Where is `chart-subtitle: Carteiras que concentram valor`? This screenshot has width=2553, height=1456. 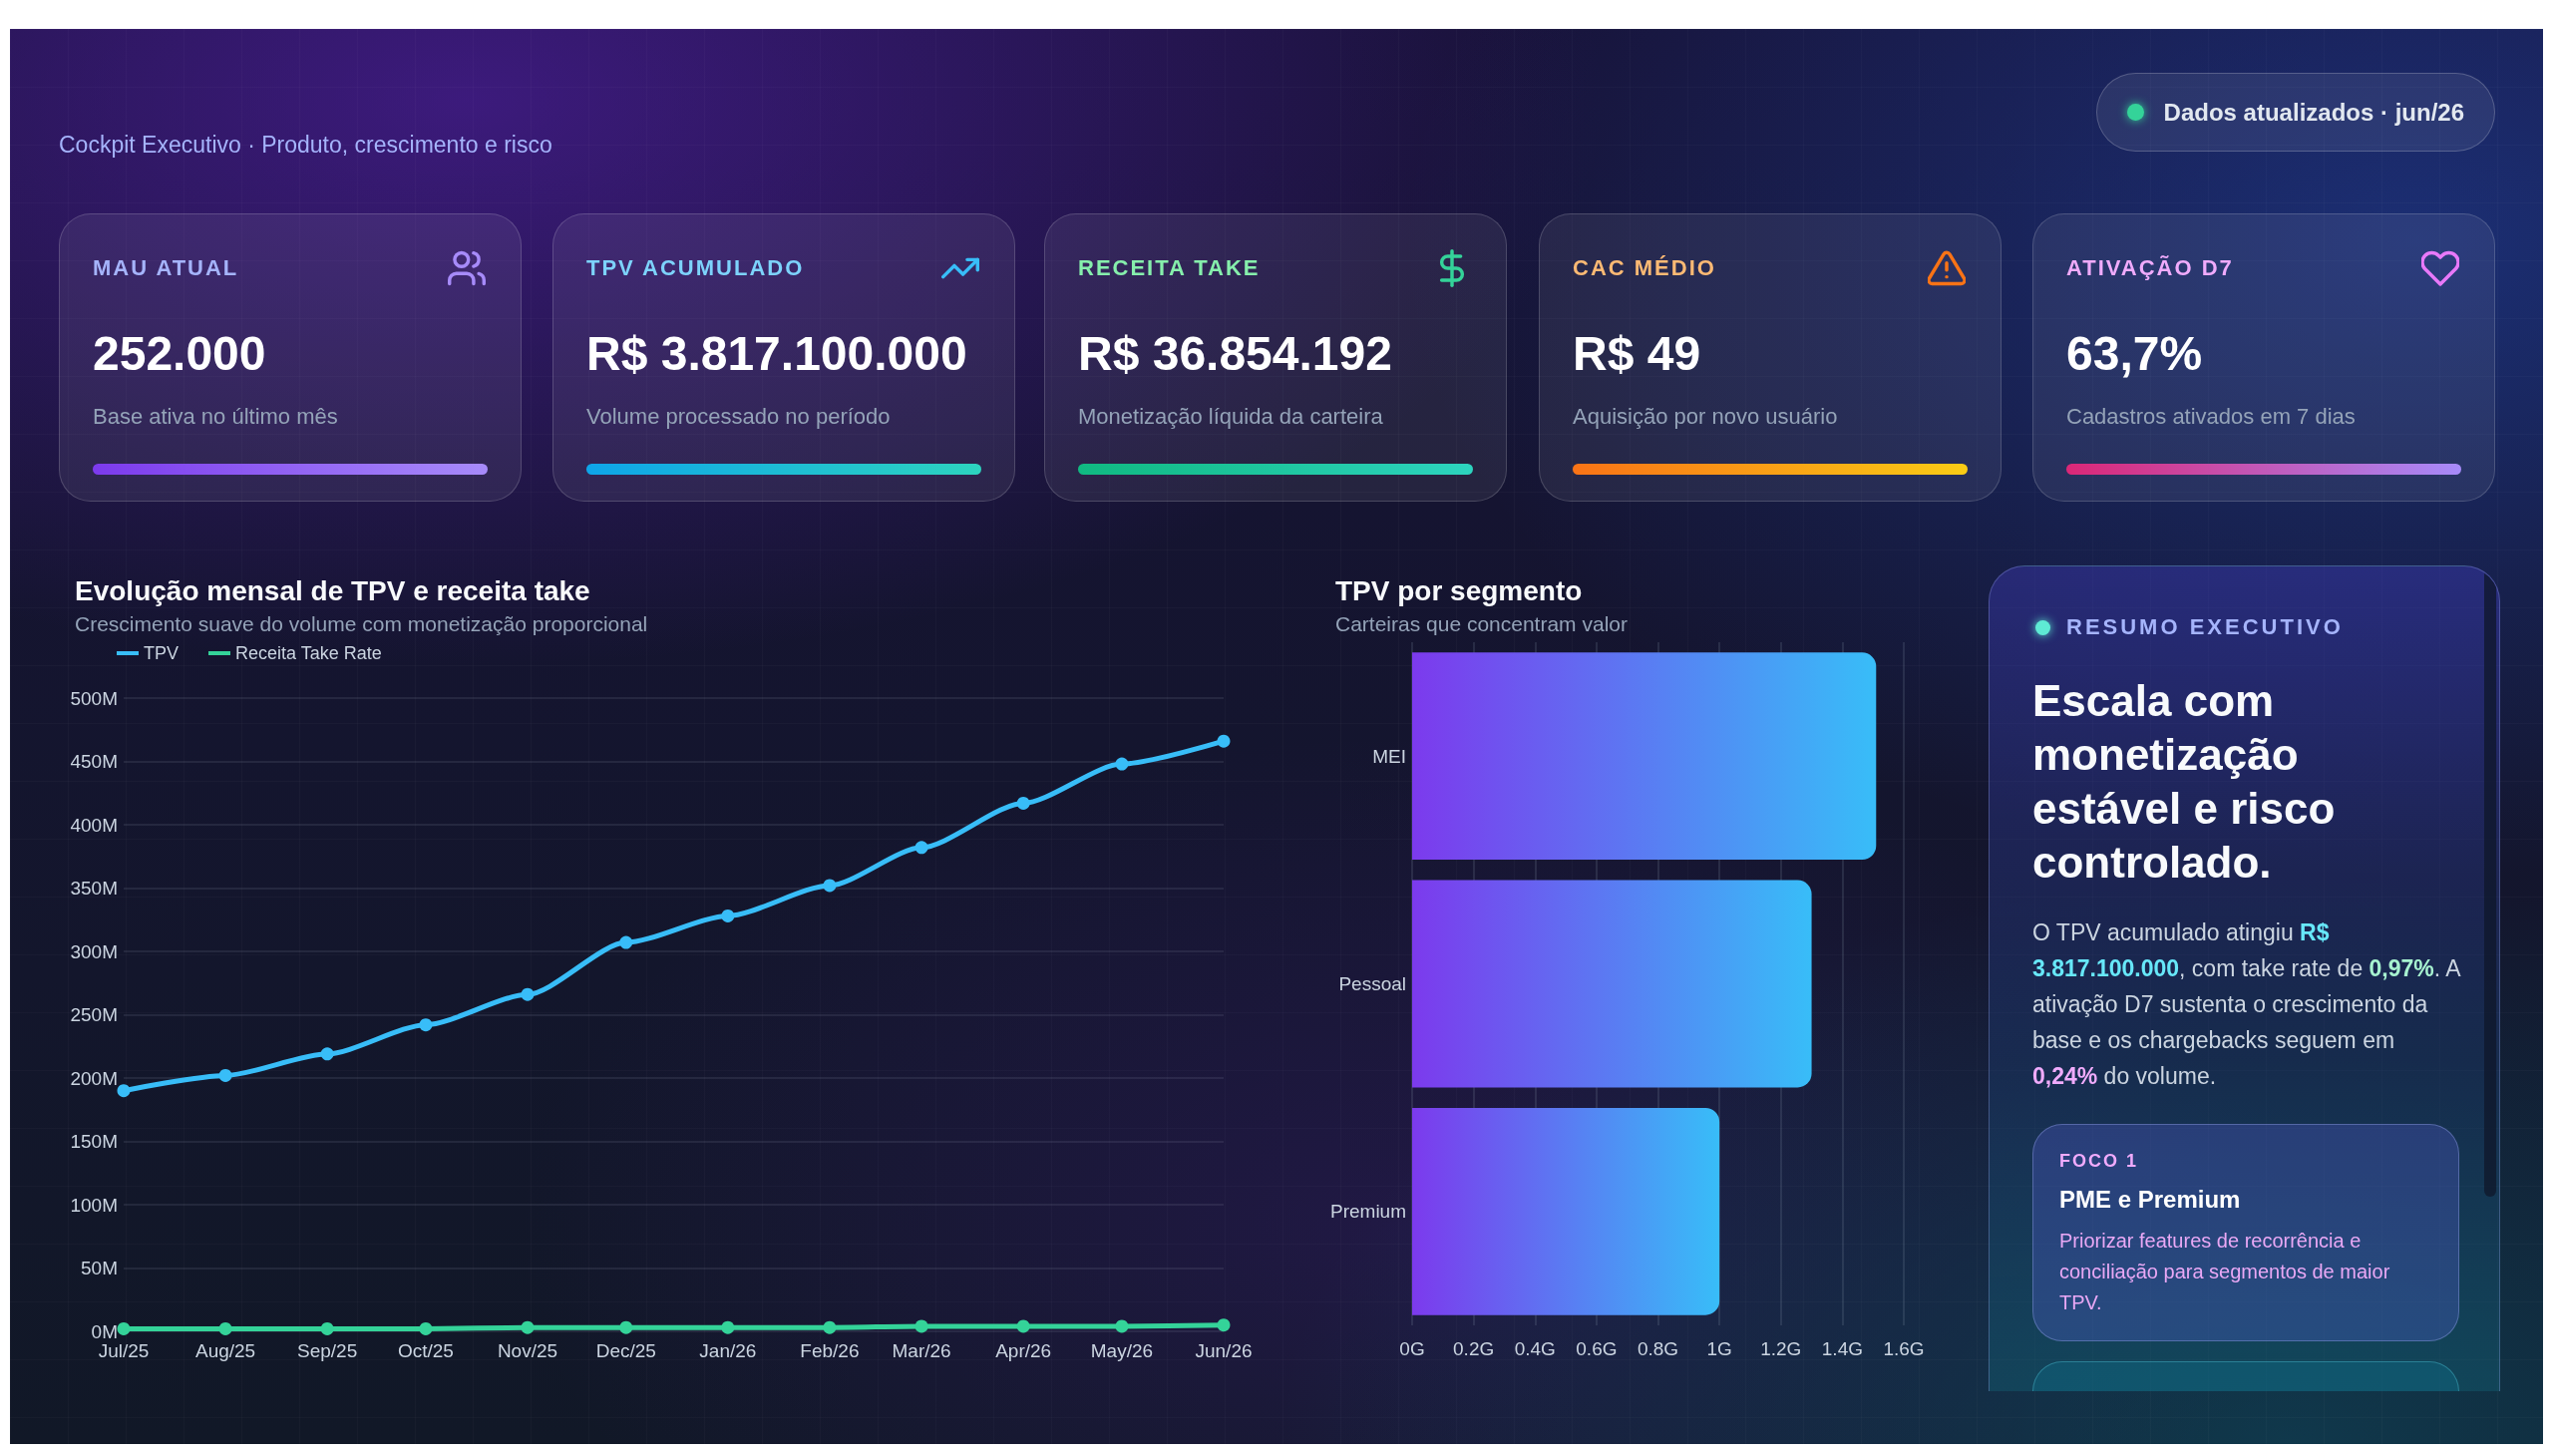
chart-subtitle: Carteiras que concentram valor is located at coordinates (1482, 623).